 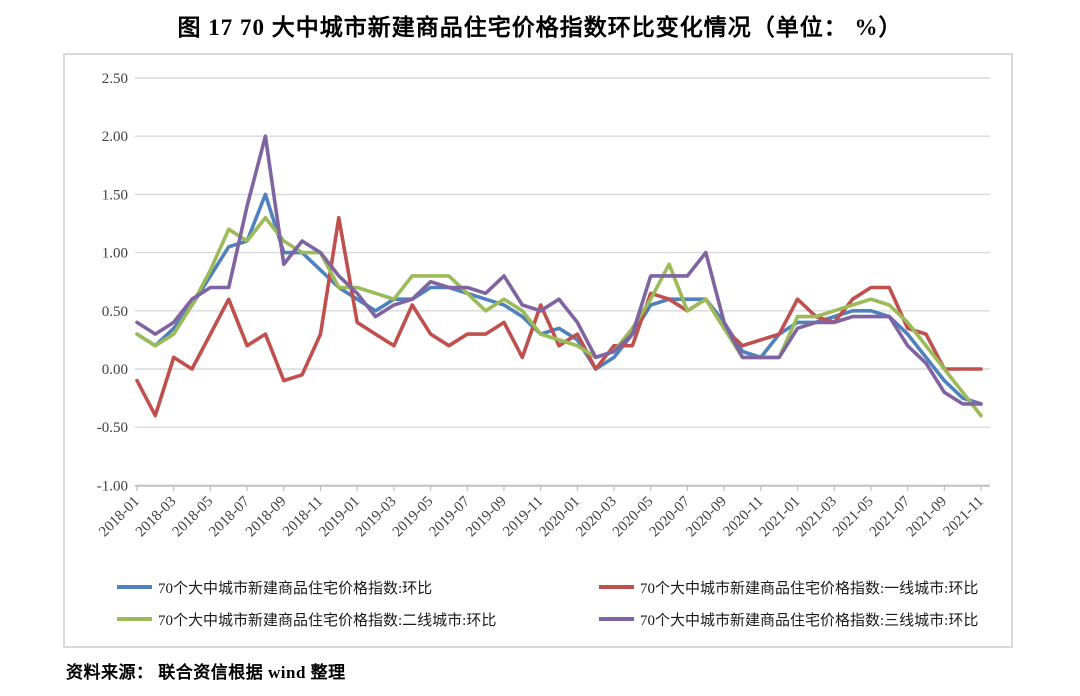 What do you see at coordinates (809, 588) in the screenshot?
I see `legend-label: 70个大中城市新建商品住宅价格指数:一线城市:环比` at bounding box center [809, 588].